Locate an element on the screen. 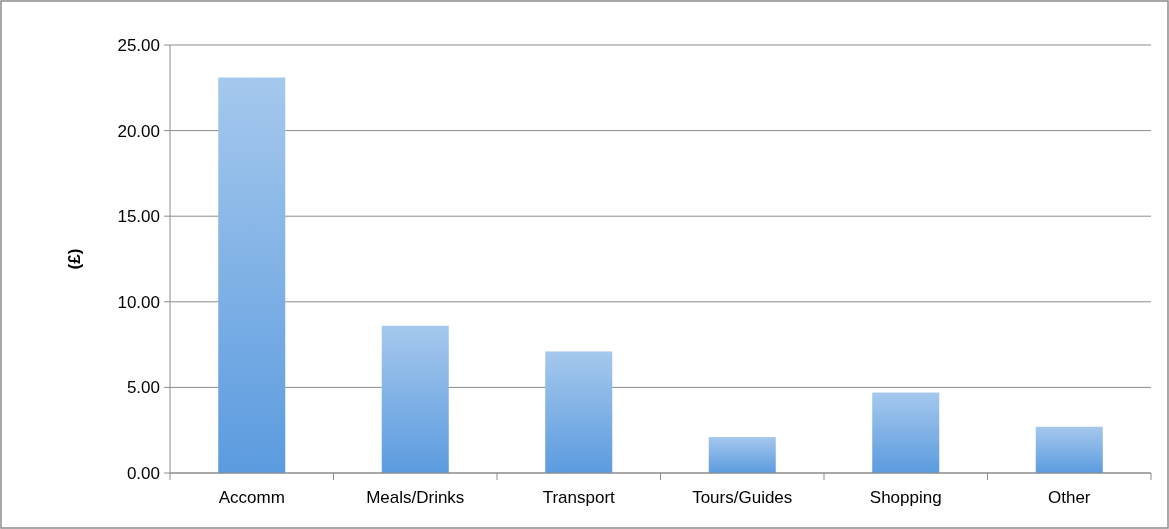 Image resolution: width=1169 pixels, height=529 pixels. y-tick-label: 15.00 is located at coordinates (138, 217).